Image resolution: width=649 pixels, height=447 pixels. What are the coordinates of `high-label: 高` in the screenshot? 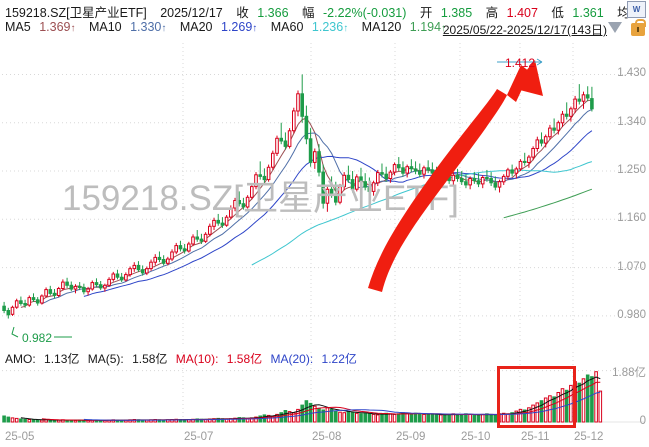 It's located at (492, 13).